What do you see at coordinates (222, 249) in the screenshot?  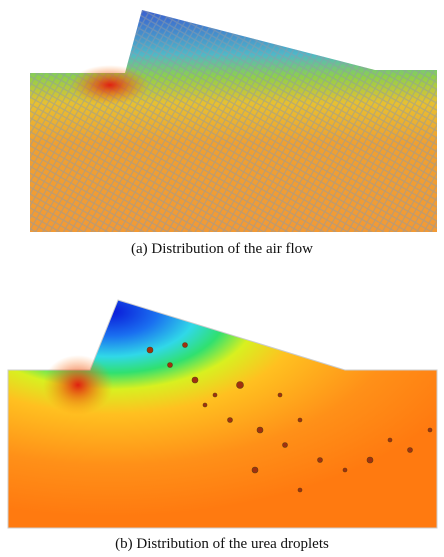 I see `caption: (a) Distribution of the air flow` at bounding box center [222, 249].